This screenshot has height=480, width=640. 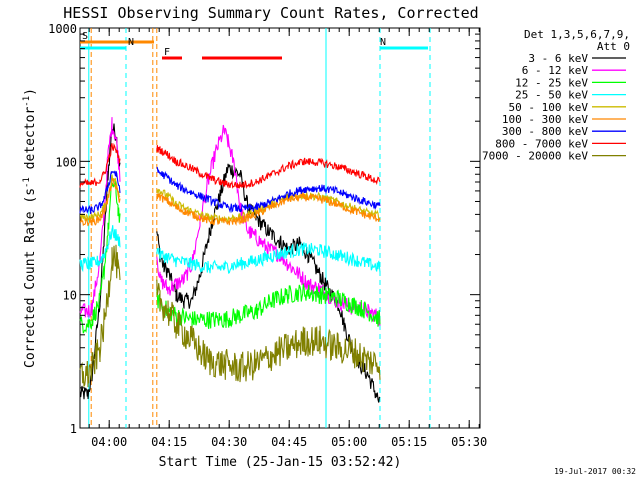 I want to click on y-tick-label: 1000, so click(x=62, y=29).